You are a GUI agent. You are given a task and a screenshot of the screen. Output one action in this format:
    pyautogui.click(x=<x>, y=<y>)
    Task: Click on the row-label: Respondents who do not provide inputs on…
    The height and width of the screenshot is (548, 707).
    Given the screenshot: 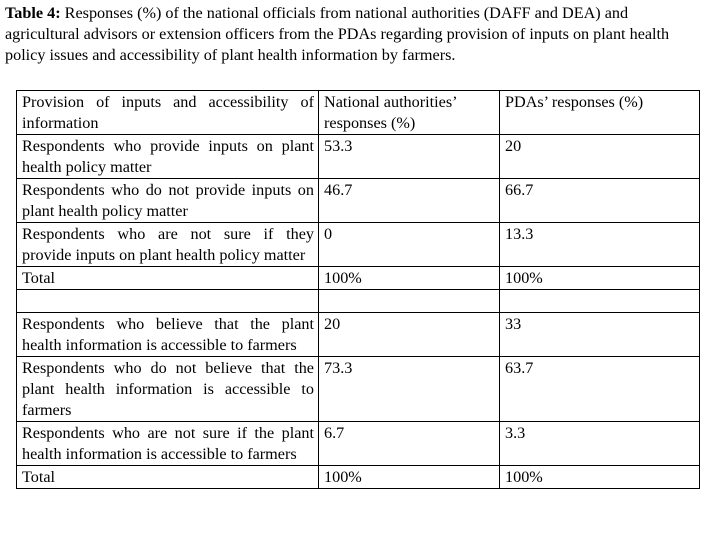 What is the action you would take?
    pyautogui.click(x=167, y=200)
    